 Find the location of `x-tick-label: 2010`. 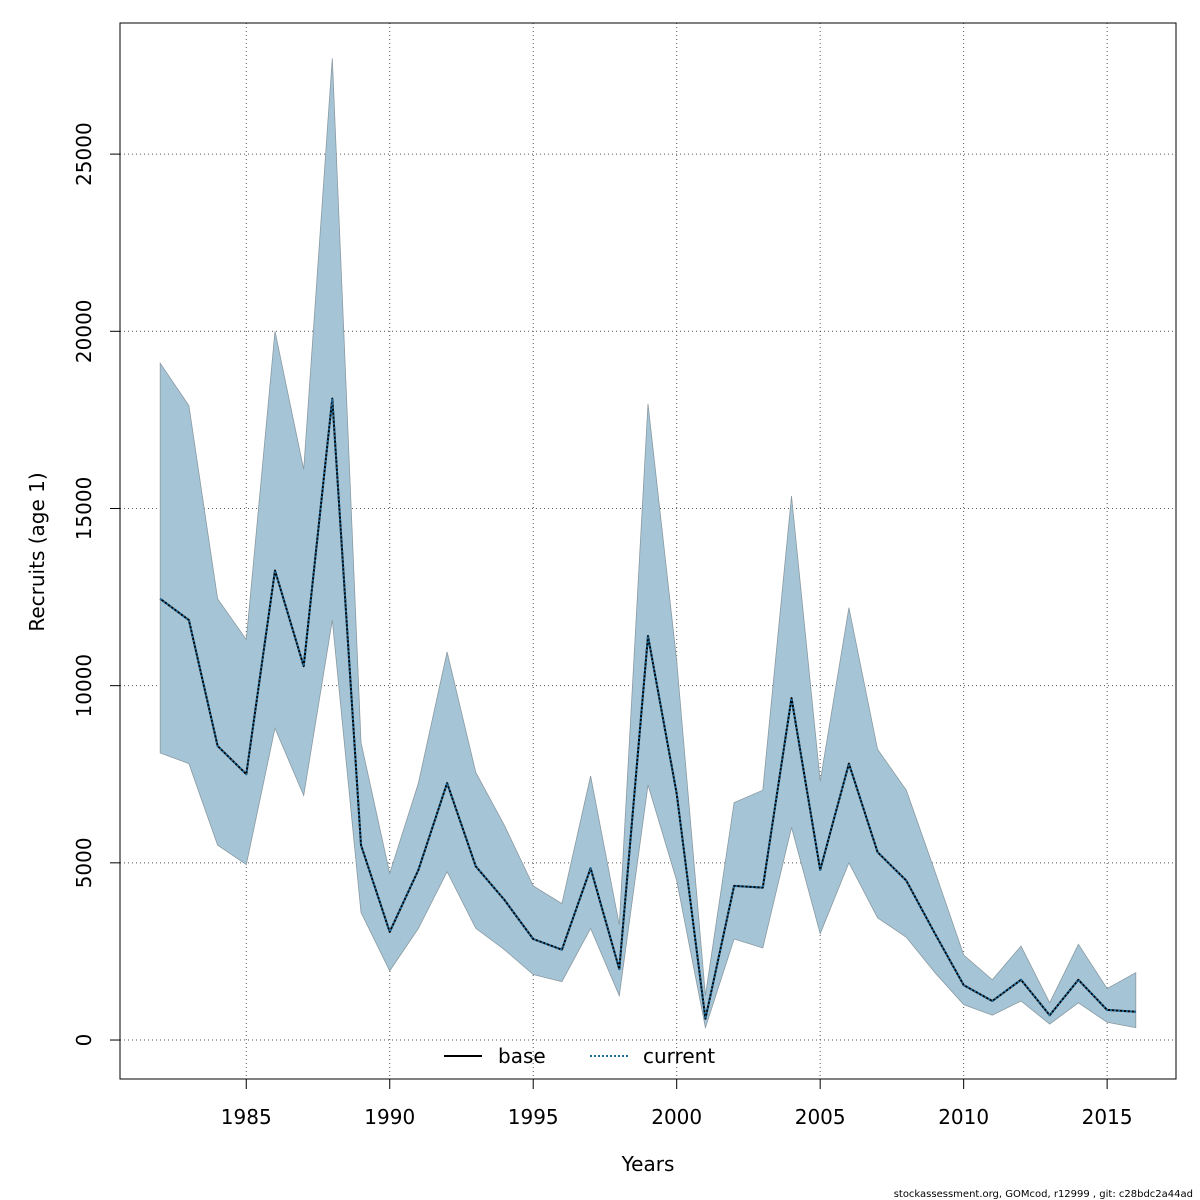

x-tick-label: 2010 is located at coordinates (963, 1117).